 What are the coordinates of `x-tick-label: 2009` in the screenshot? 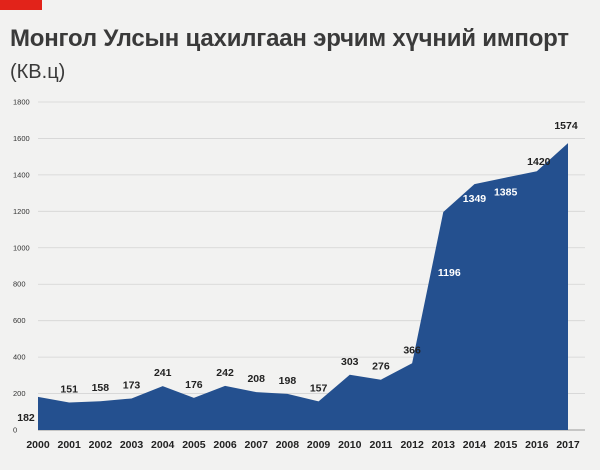 It's located at (319, 445).